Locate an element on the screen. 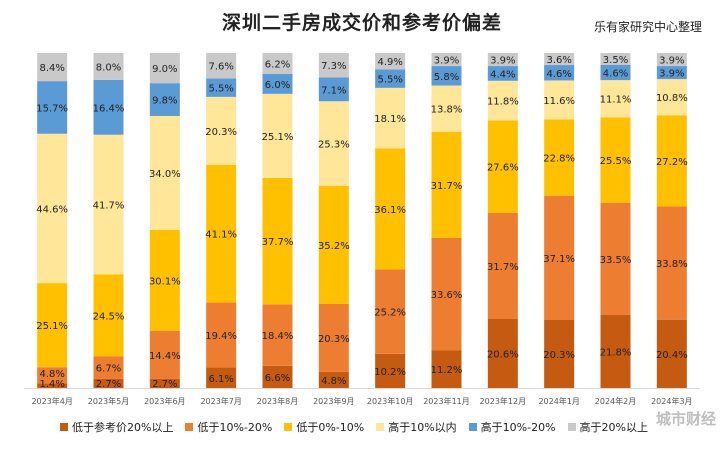 This screenshot has height=449, width=724. data-label: 7.1% is located at coordinates (333, 90).